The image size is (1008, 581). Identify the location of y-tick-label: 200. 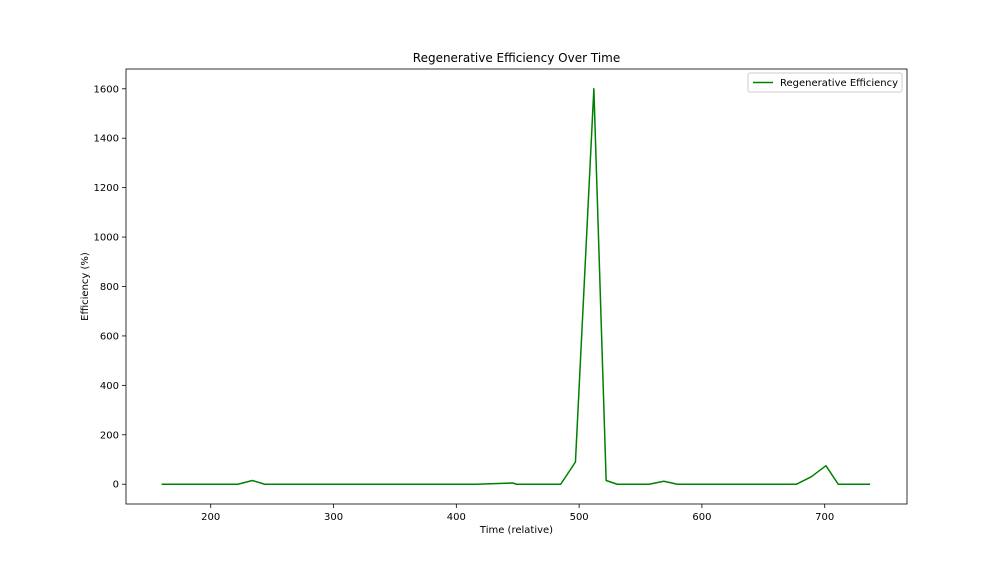
(109, 435).